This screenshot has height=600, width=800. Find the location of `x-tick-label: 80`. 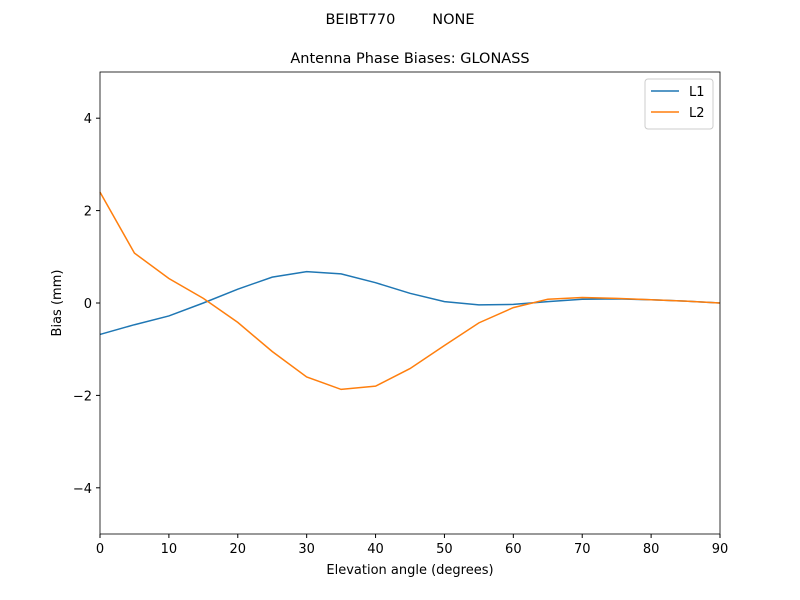

x-tick-label: 80 is located at coordinates (651, 549).